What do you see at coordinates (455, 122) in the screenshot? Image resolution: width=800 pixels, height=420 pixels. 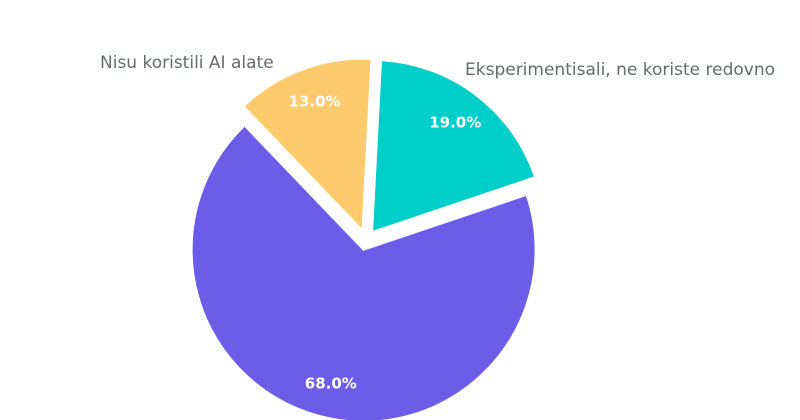 I see `slice-percent-label-0: 19.0%` at bounding box center [455, 122].